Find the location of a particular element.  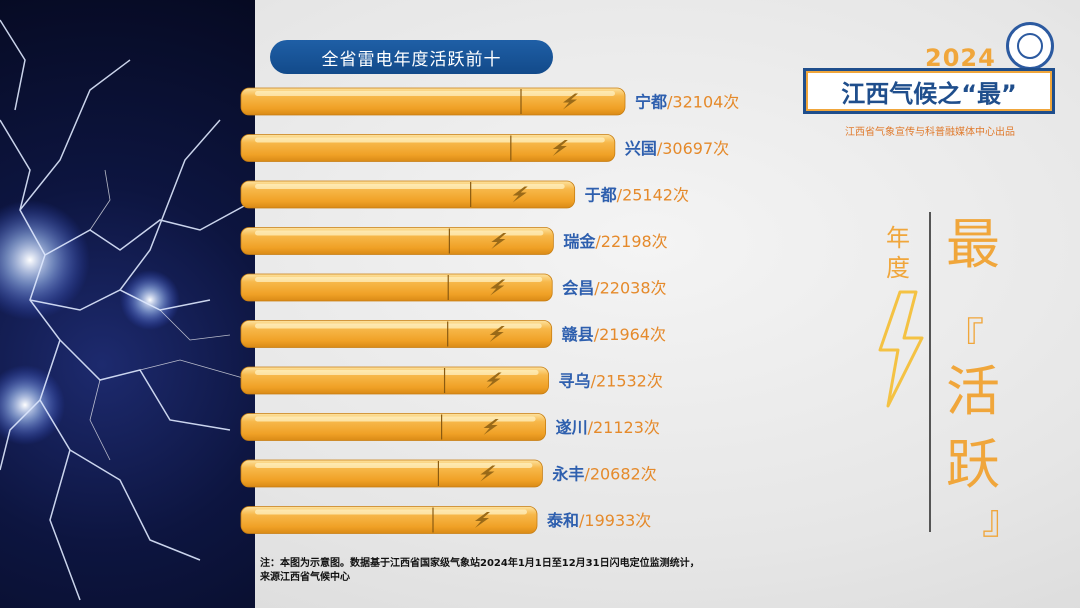

open-bracket: 『 is located at coordinates (964, 338).